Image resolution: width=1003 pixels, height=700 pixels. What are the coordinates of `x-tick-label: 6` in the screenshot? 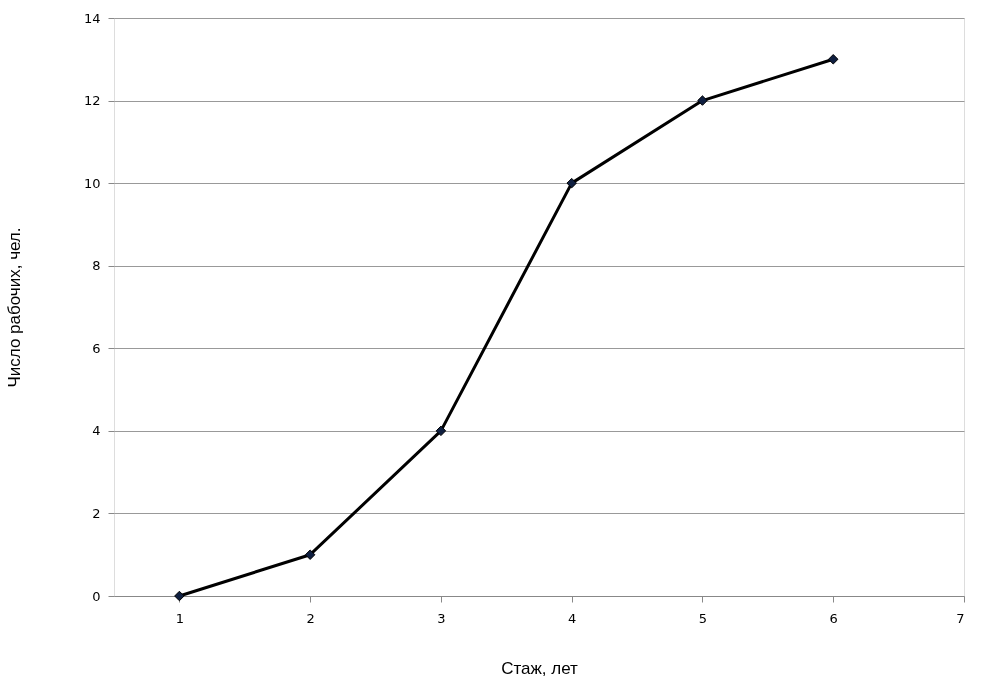 It's located at (833, 618).